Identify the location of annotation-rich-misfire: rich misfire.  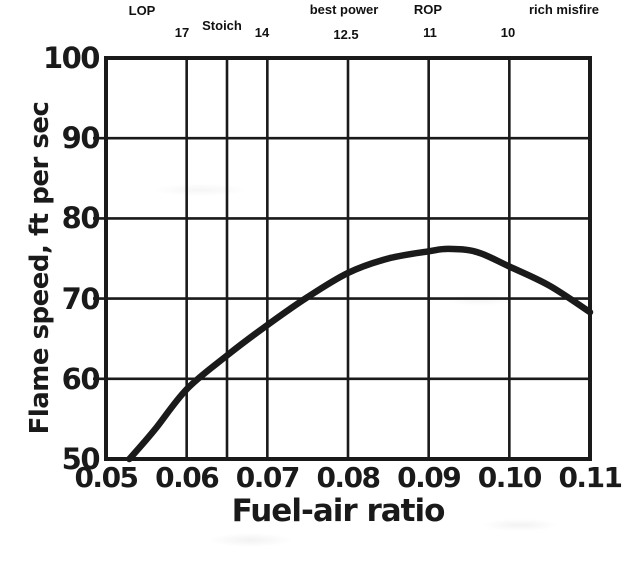
(564, 9).